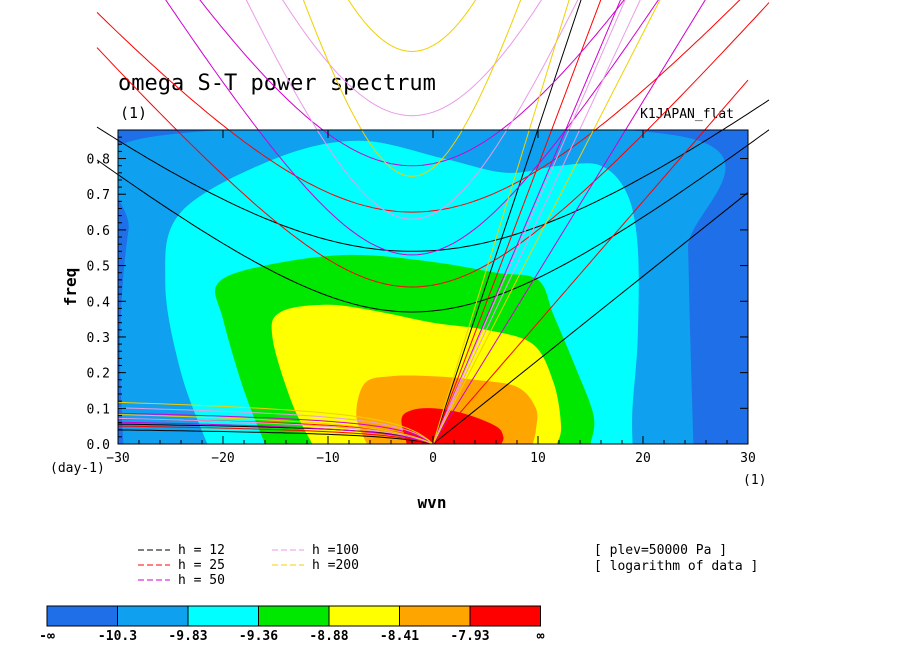 The height and width of the screenshot is (654, 904). What do you see at coordinates (77, 468) in the screenshot?
I see `y-unit-label: (day-1)` at bounding box center [77, 468].